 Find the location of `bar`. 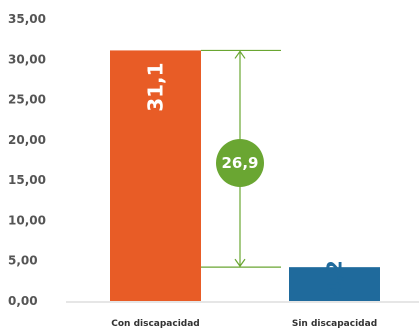

bar is located at coordinates (334, 284).